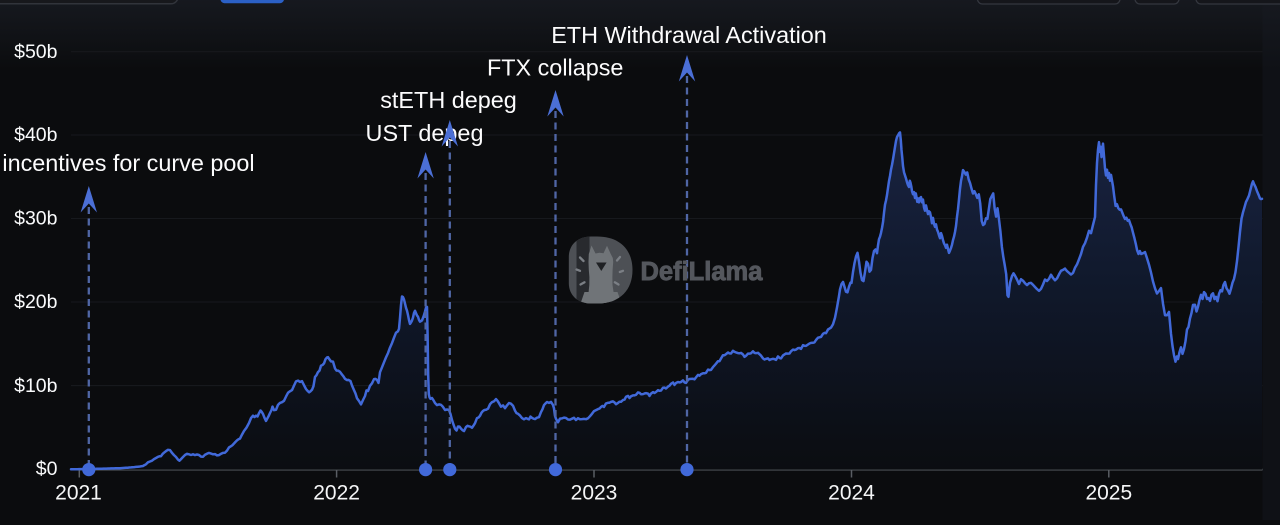 The width and height of the screenshot is (1280, 525). Describe the element at coordinates (336, 493) in the screenshot. I see `svg-text: 2022` at that location.